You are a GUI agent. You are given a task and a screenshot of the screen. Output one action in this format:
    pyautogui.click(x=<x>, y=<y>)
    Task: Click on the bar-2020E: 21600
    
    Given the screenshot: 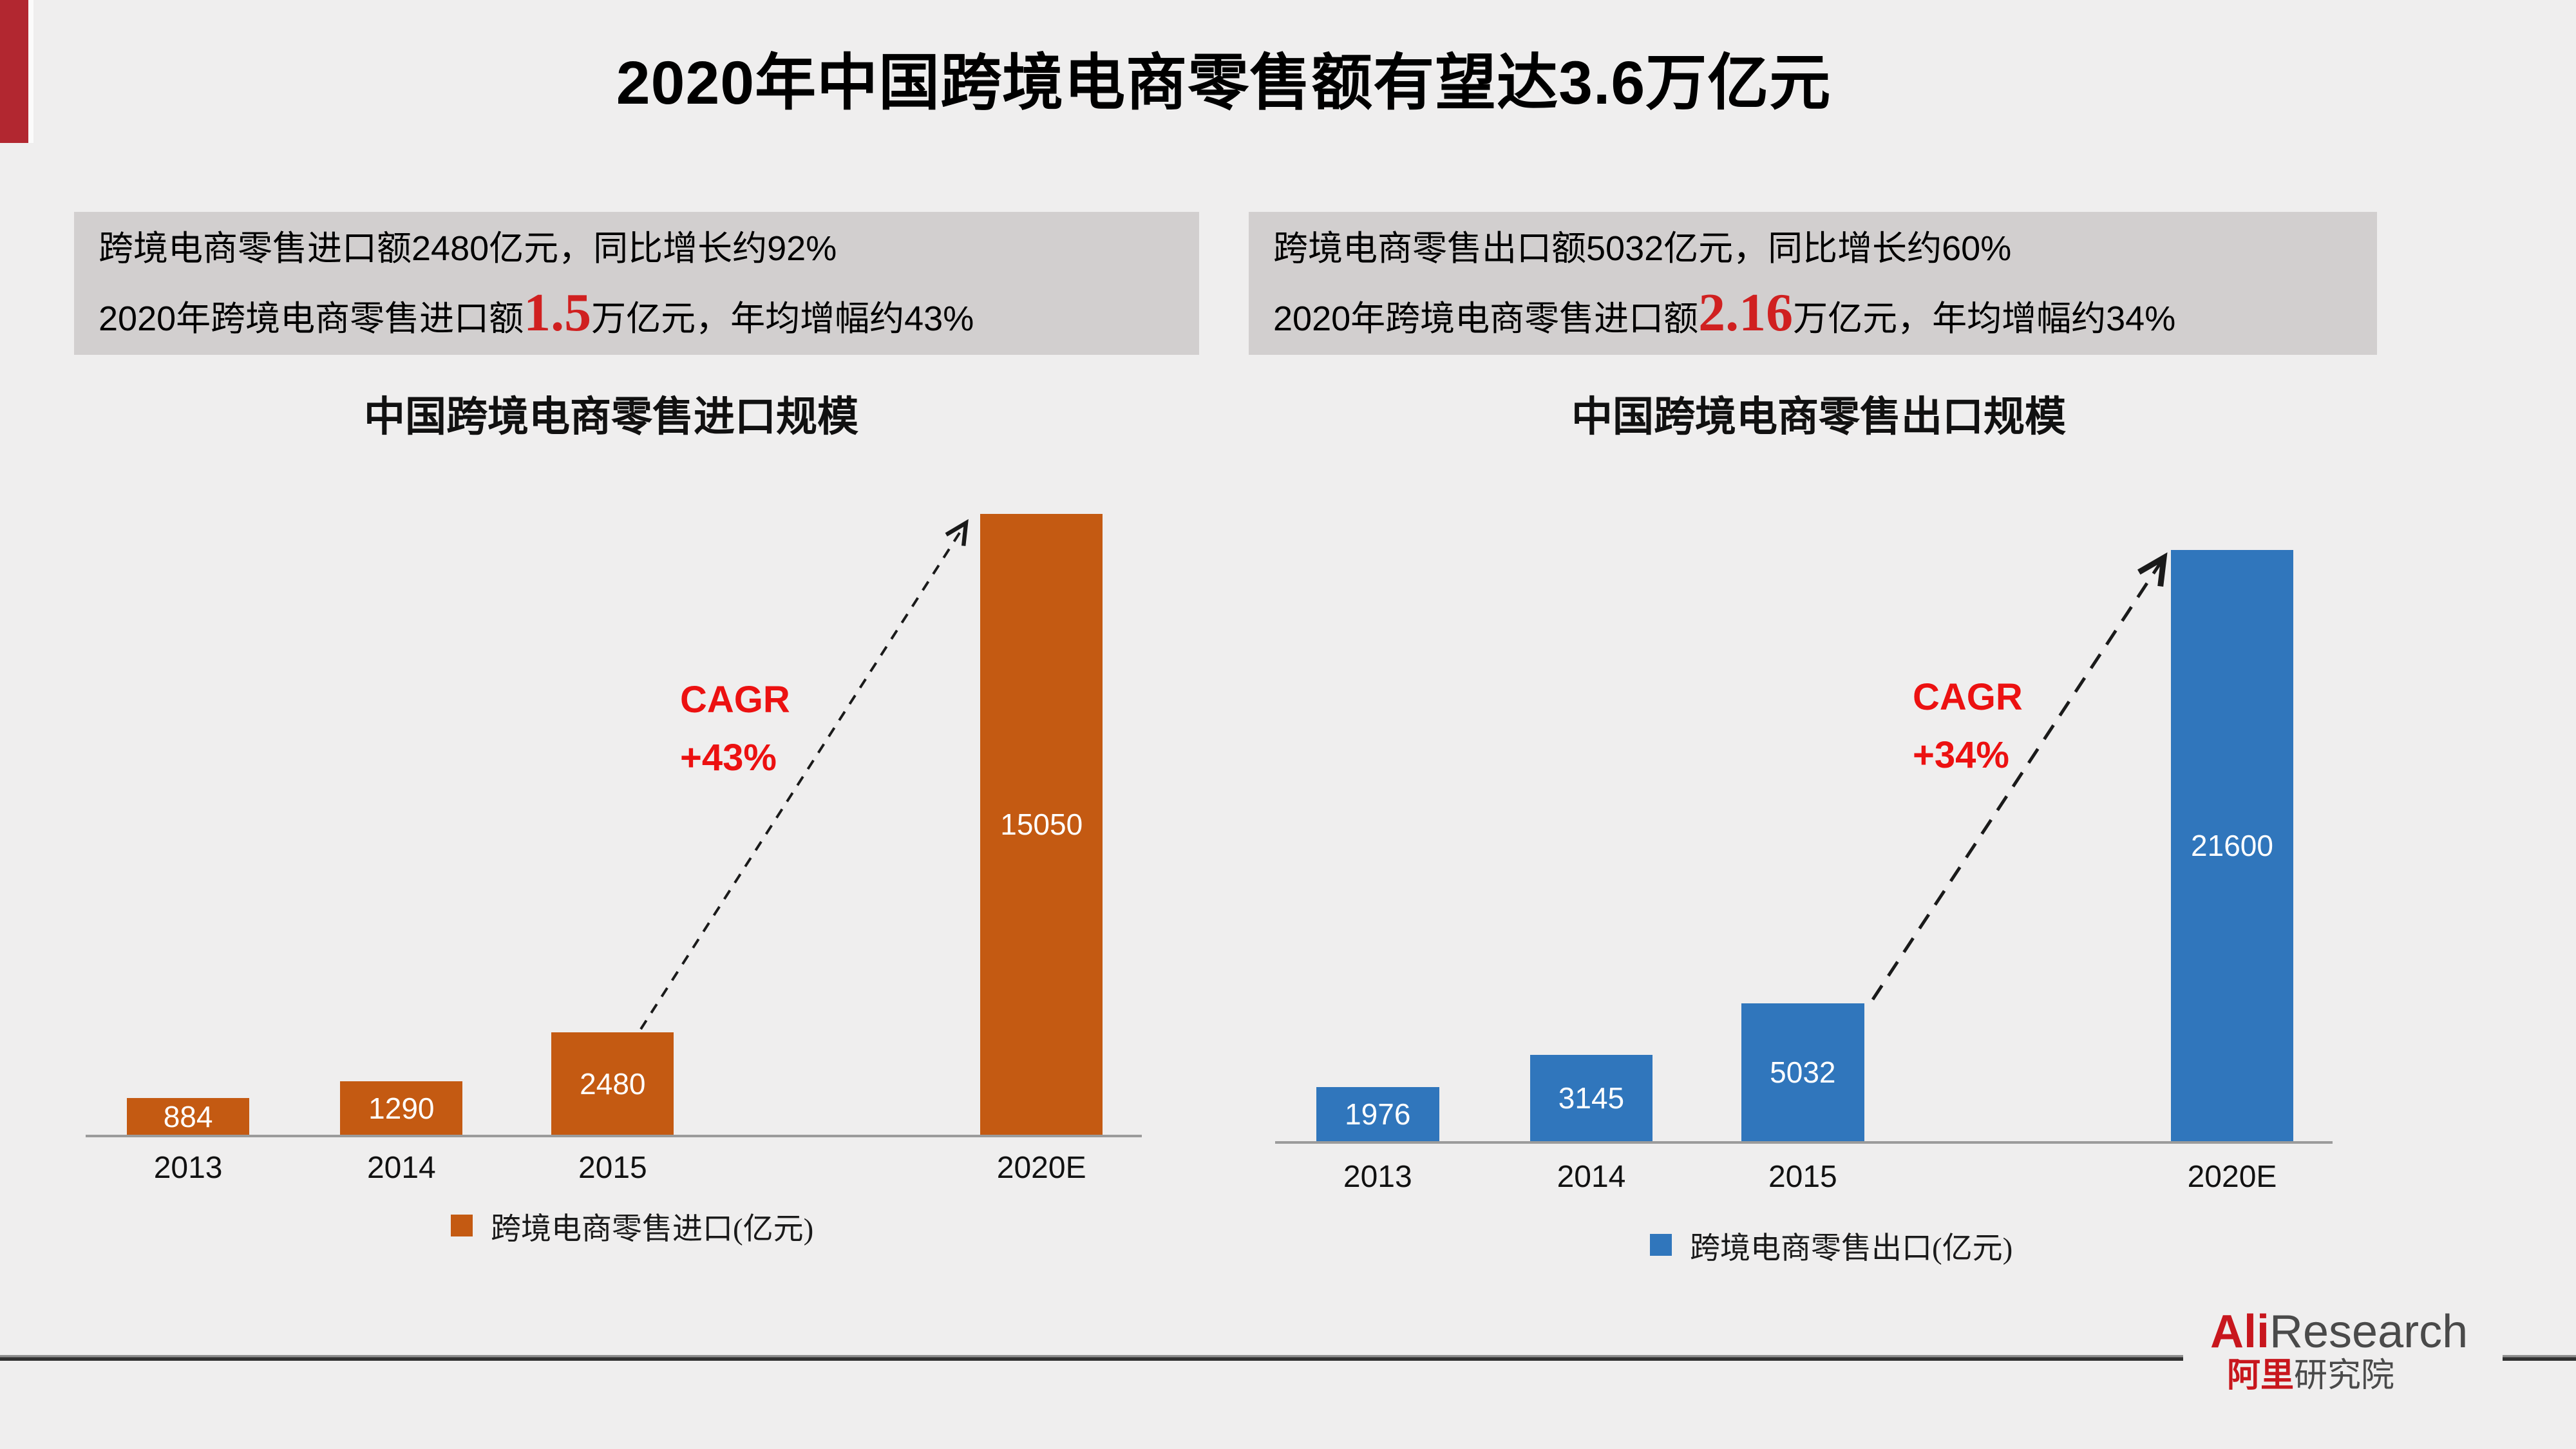 What is the action you would take?
    pyautogui.click(x=2232, y=846)
    